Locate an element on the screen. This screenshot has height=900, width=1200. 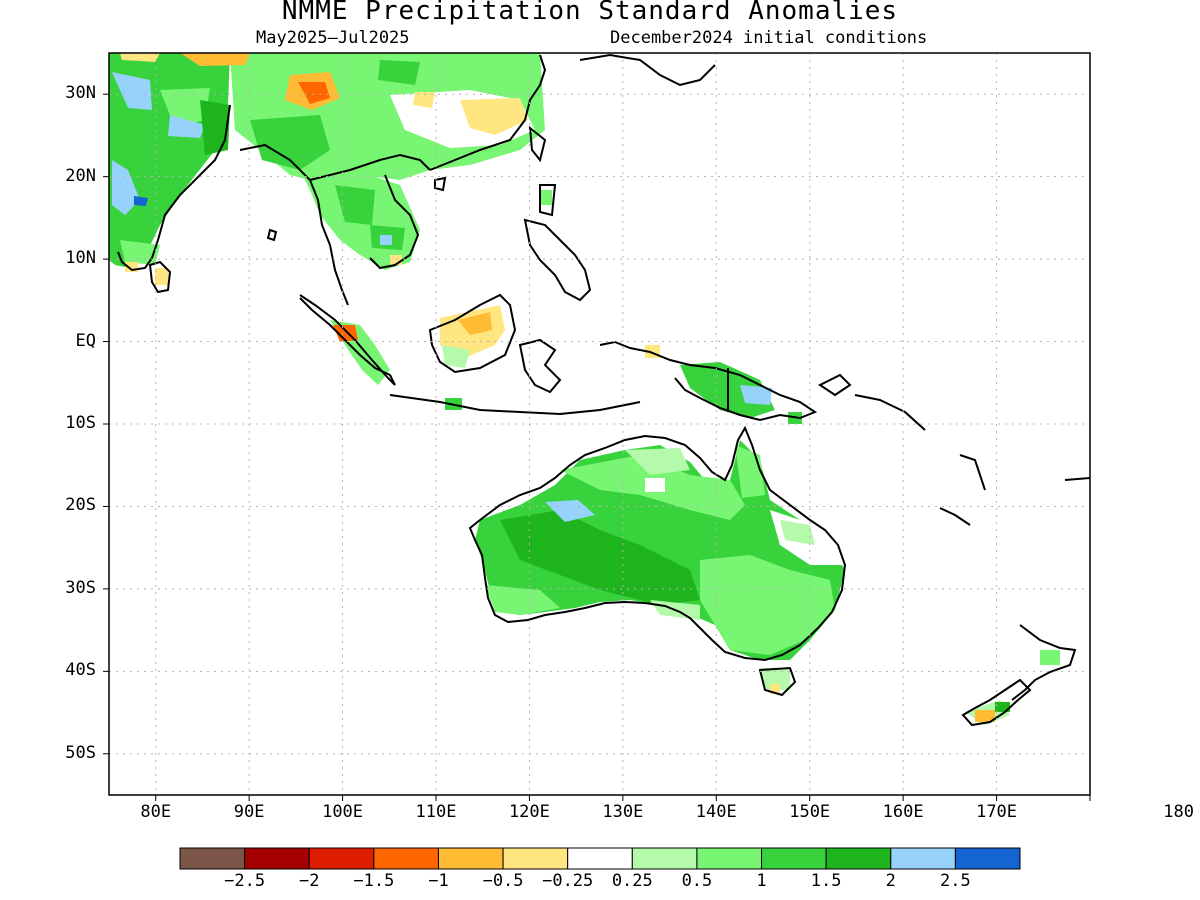
lon-label: 140E is located at coordinates (716, 812).